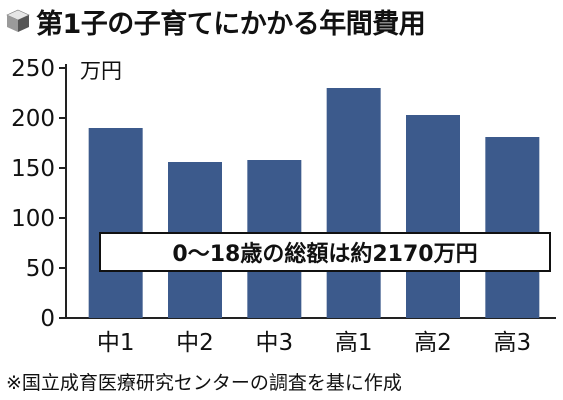 Image resolution: width=563 pixels, height=400 pixels. I want to click on x-category-label: 高3, so click(513, 343).